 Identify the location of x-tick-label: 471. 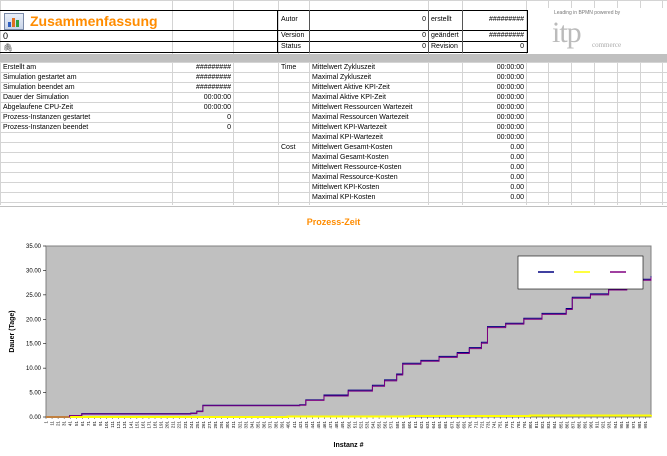
(330, 425).